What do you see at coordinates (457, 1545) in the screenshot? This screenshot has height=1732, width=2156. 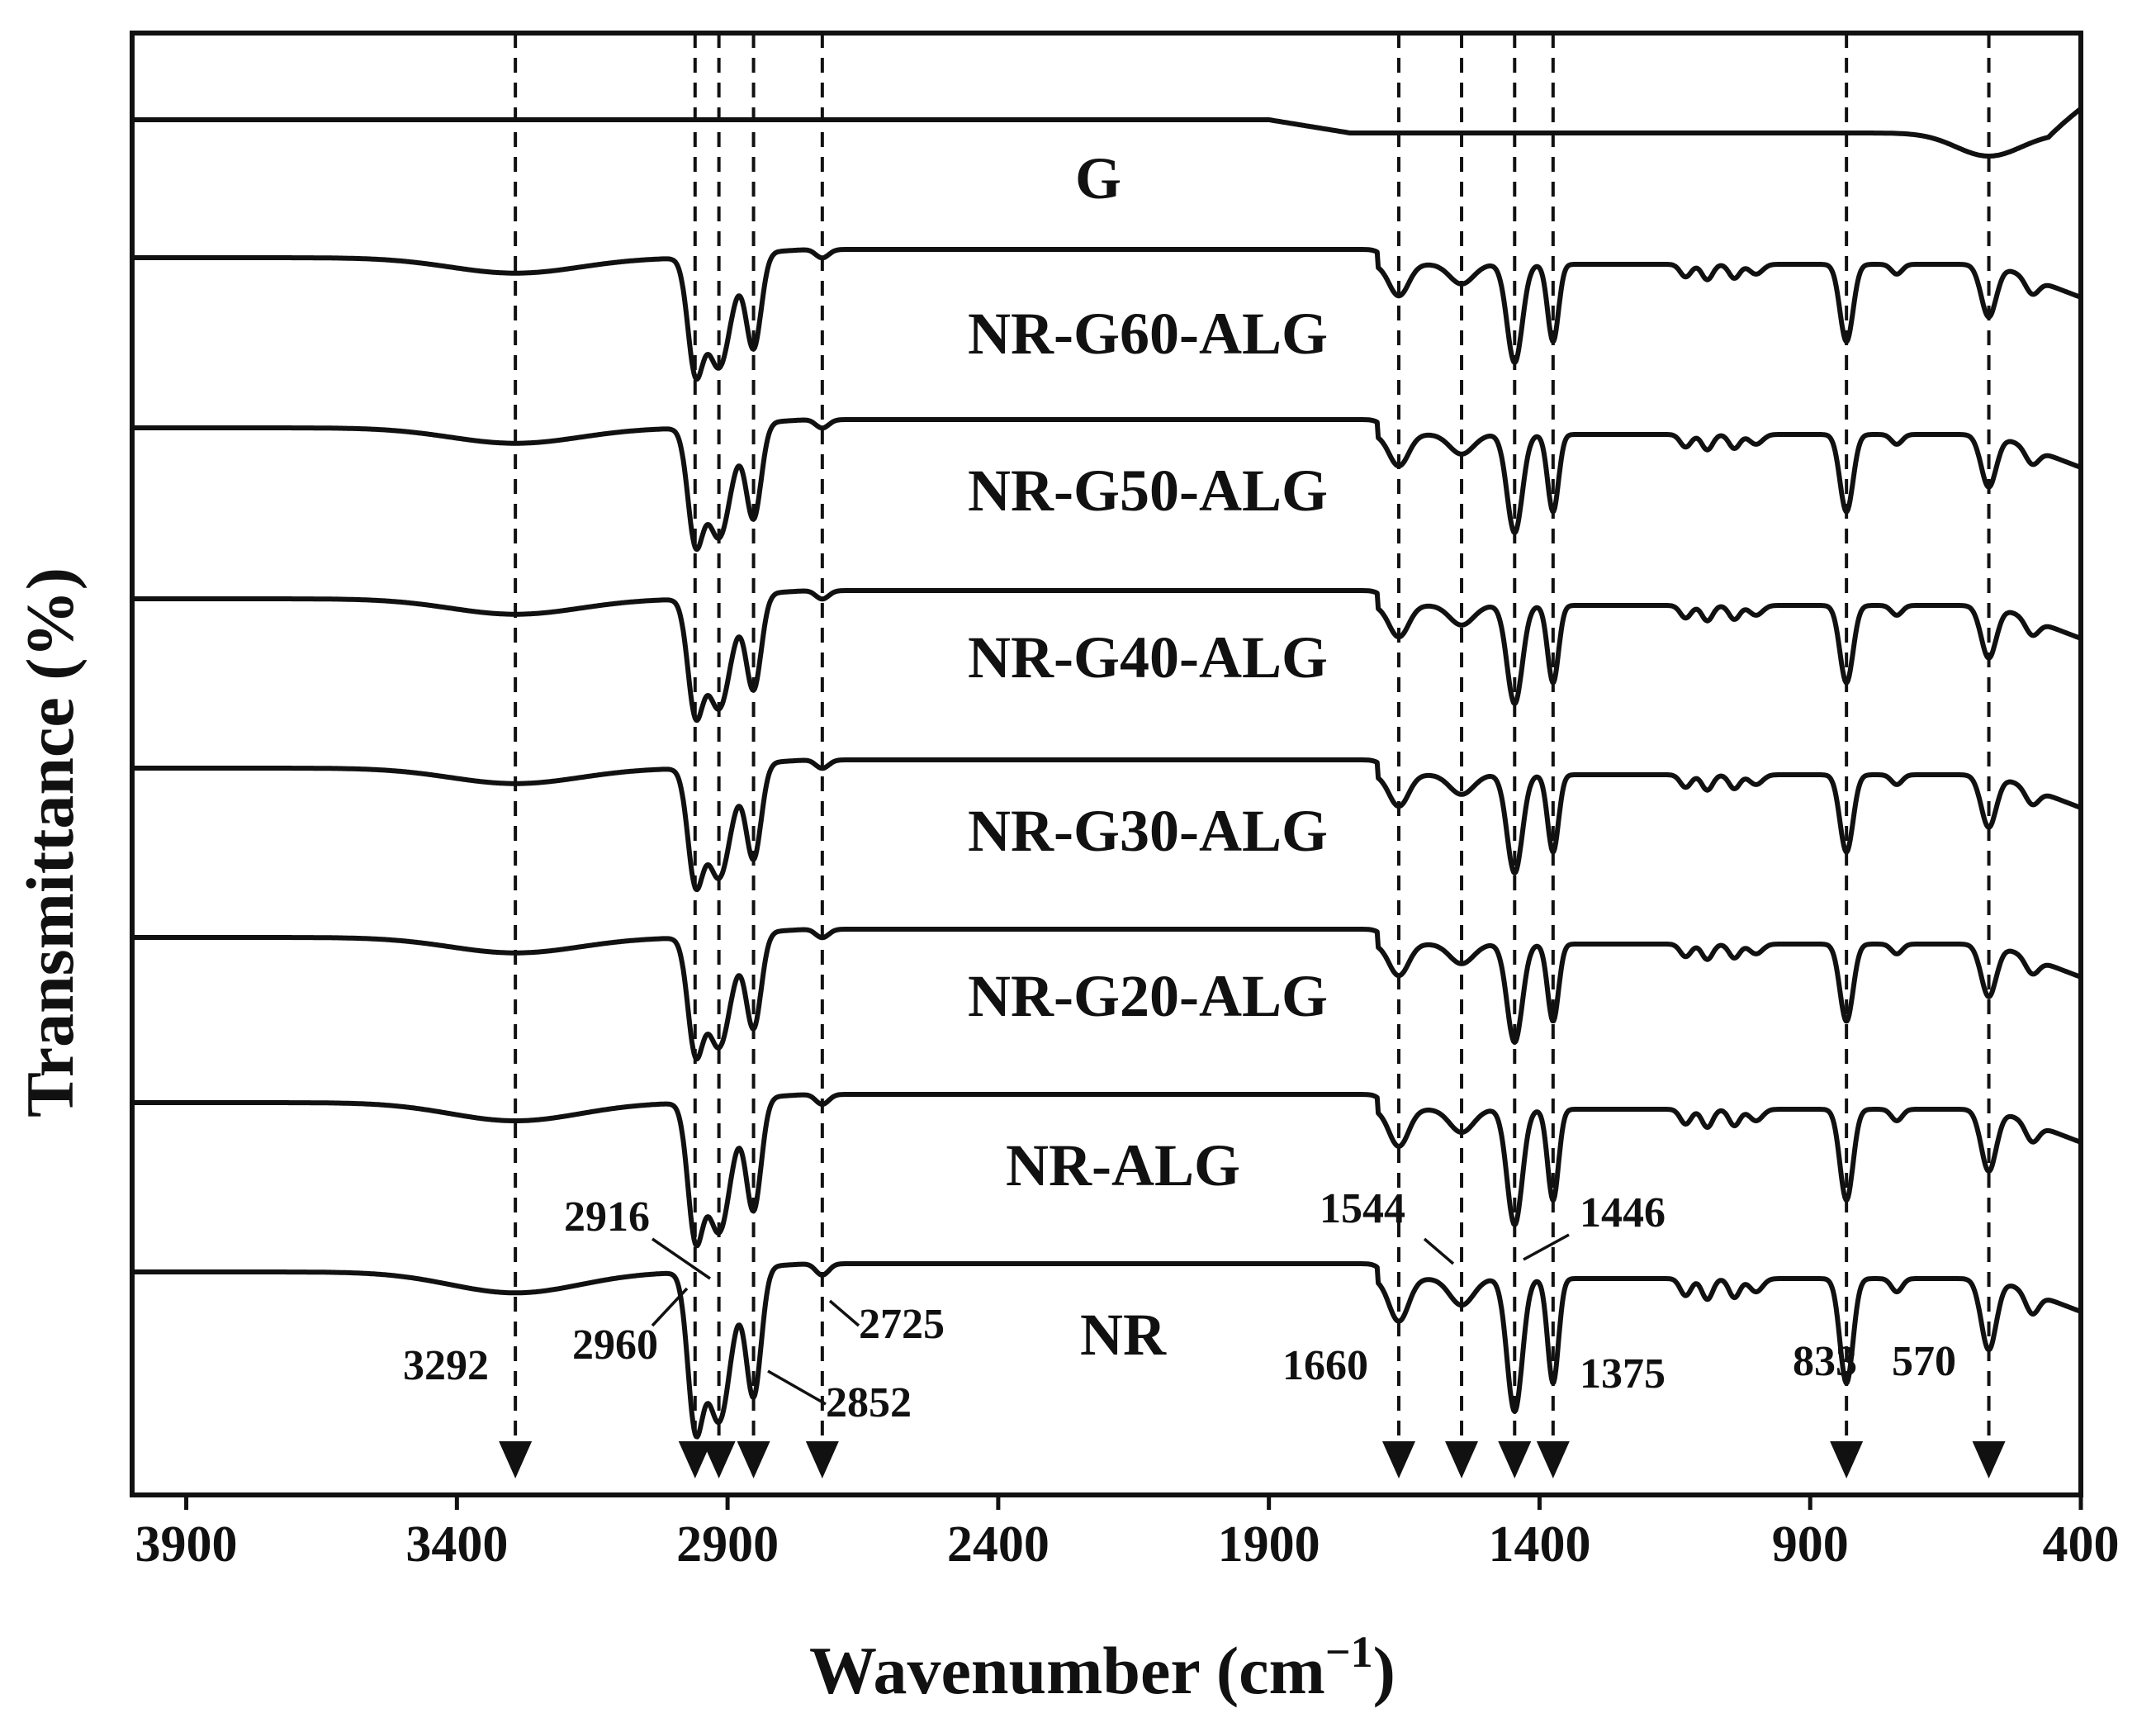 I see `x-tick-label-3400: 3400` at bounding box center [457, 1545].